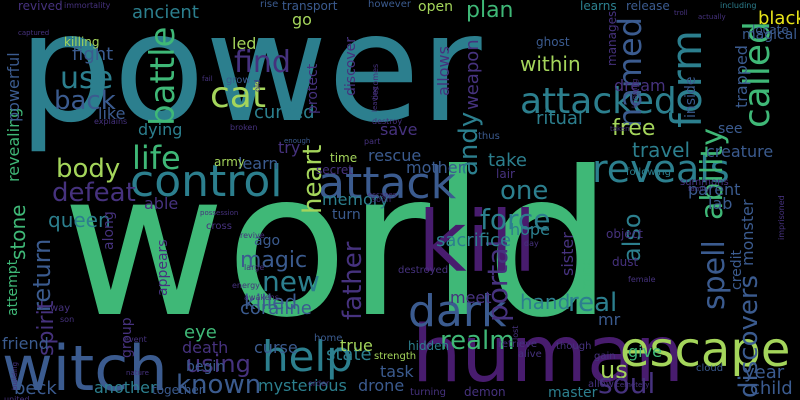 The width and height of the screenshot is (800, 400). What do you see at coordinates (344, 158) in the screenshot?
I see `word-time: time` at bounding box center [344, 158].